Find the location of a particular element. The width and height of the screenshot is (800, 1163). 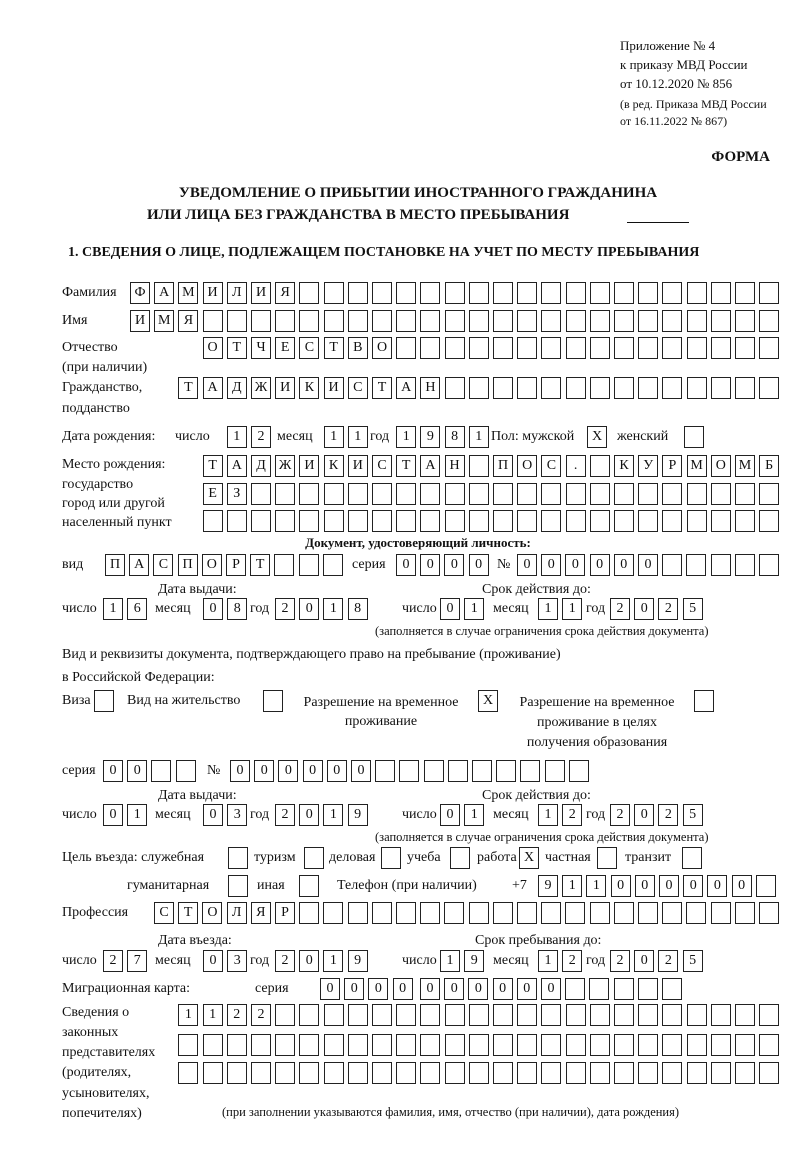

profession-char-box: Л is located at coordinates (236, 913).